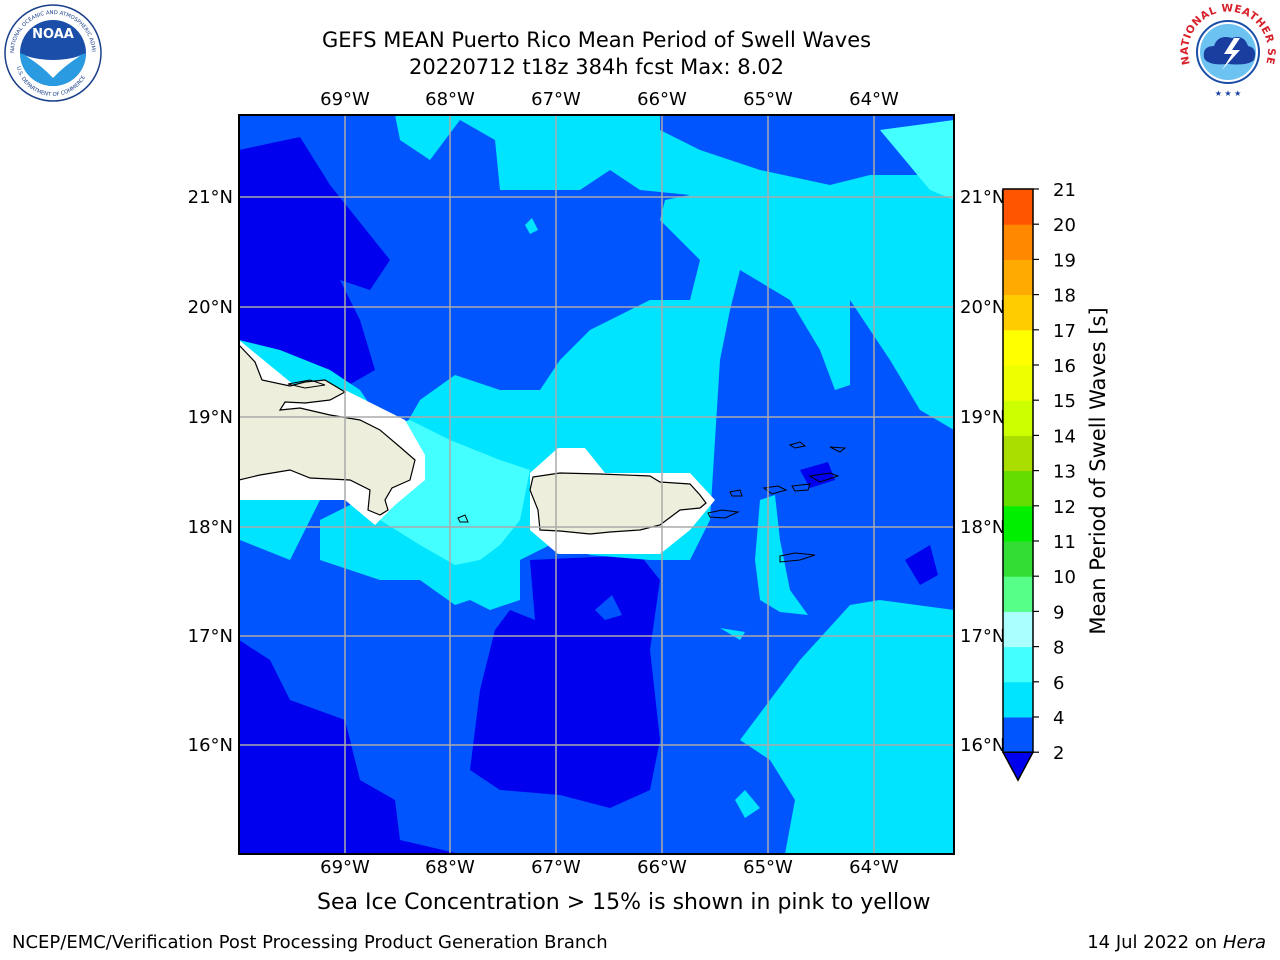 This screenshot has width=1280, height=960. Describe the element at coordinates (210, 197) in the screenshot. I see `lat-label-left: 21°N` at that location.